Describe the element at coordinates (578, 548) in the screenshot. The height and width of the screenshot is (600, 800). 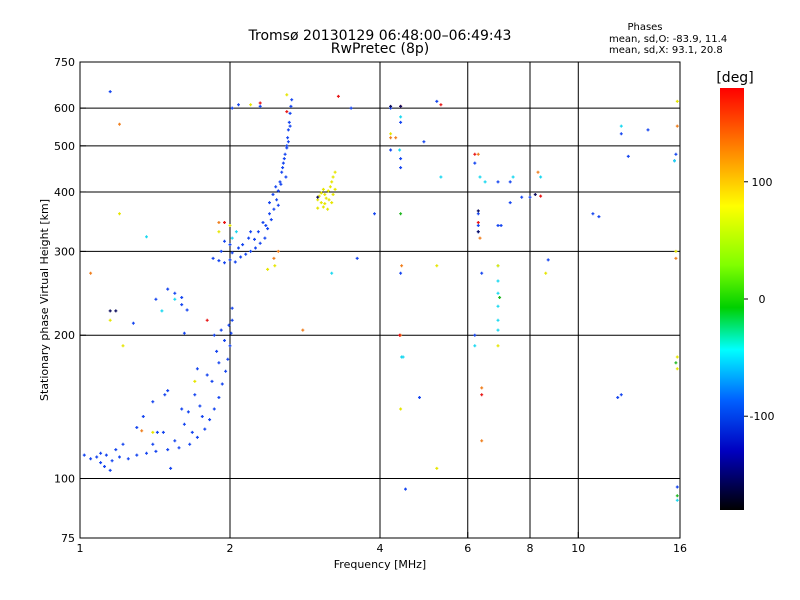
I see `x-tick-label: 10` at that location.